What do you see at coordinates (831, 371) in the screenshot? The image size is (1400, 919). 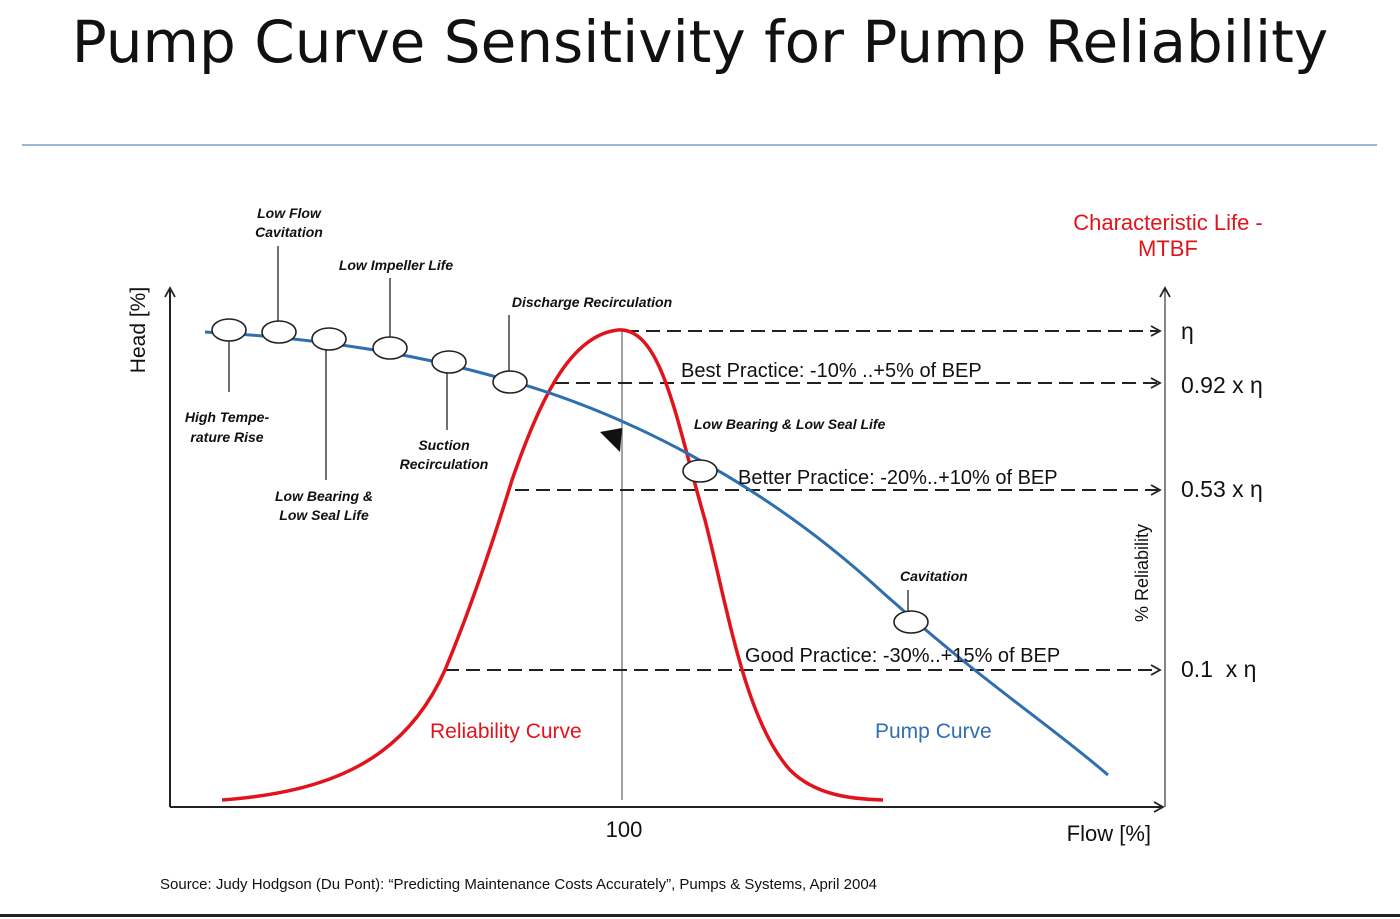 I see `label-best-practice: Best Practice: -10% ..+5% of BEP` at bounding box center [831, 371].